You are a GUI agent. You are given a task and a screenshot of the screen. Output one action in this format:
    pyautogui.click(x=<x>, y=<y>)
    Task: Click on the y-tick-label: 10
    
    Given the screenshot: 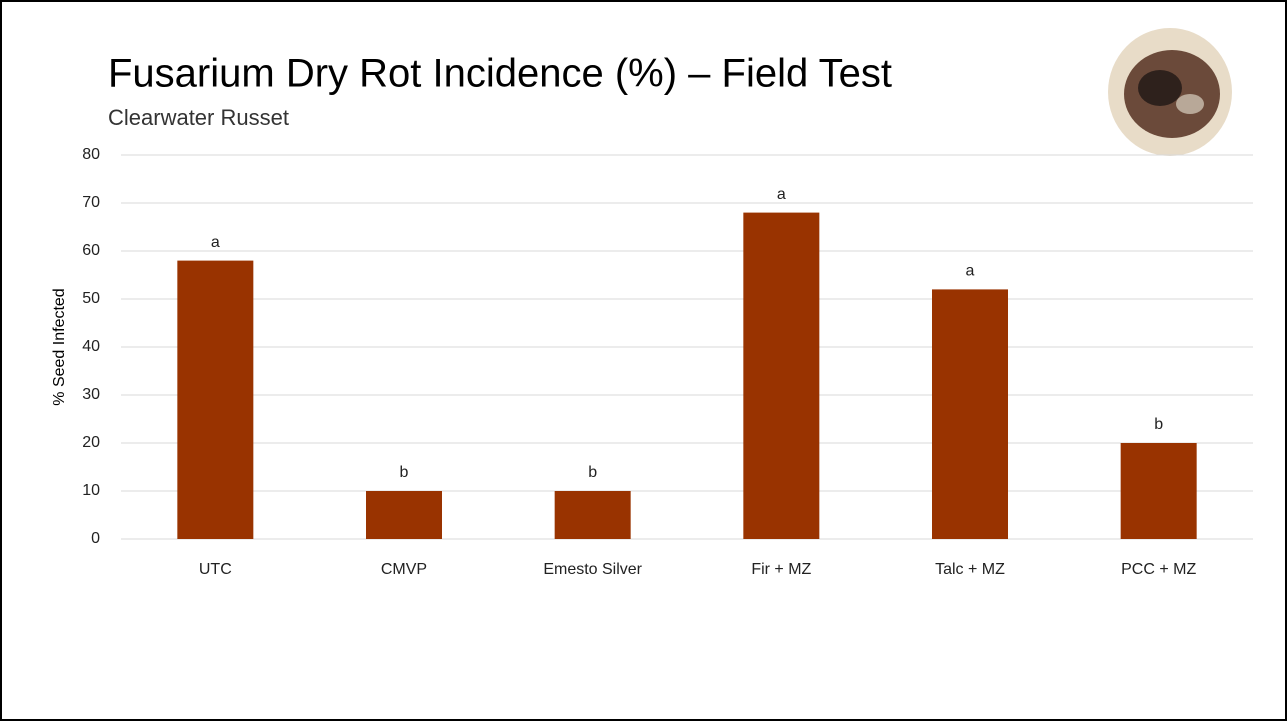 What is the action you would take?
    pyautogui.click(x=91, y=490)
    